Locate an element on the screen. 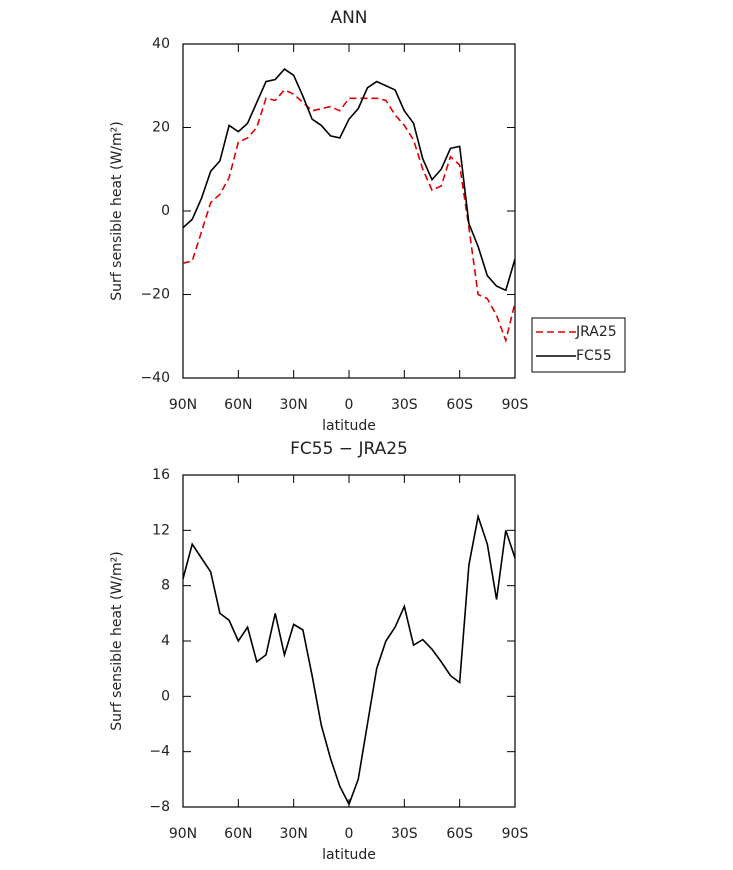  y-tick-label: 20 is located at coordinates (161, 128).